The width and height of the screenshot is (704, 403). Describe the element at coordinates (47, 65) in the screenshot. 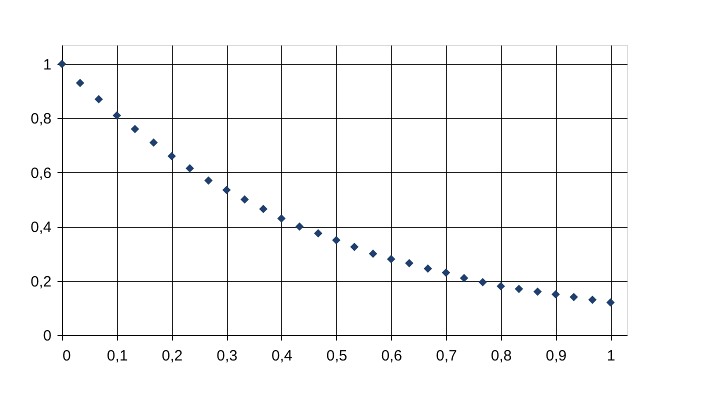

I see `y-tick-label: 1` at that location.